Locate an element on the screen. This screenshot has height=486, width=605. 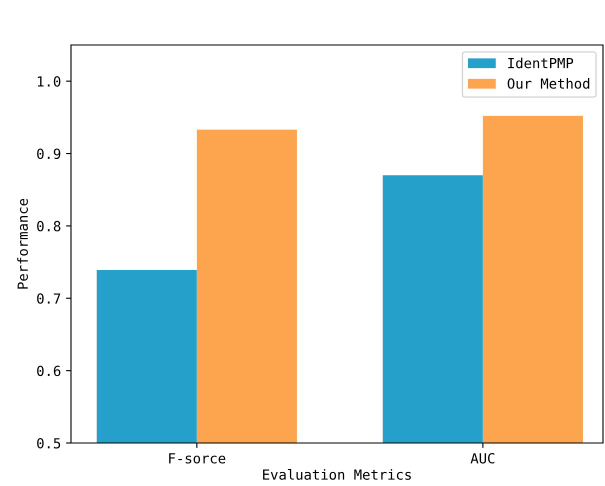
y-tick-label: 0.7 is located at coordinates (48, 298).